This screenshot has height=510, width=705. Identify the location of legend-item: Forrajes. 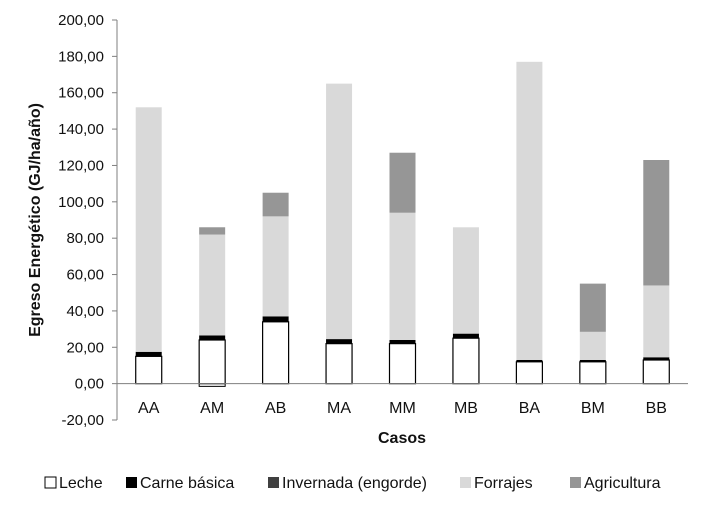
(496, 483).